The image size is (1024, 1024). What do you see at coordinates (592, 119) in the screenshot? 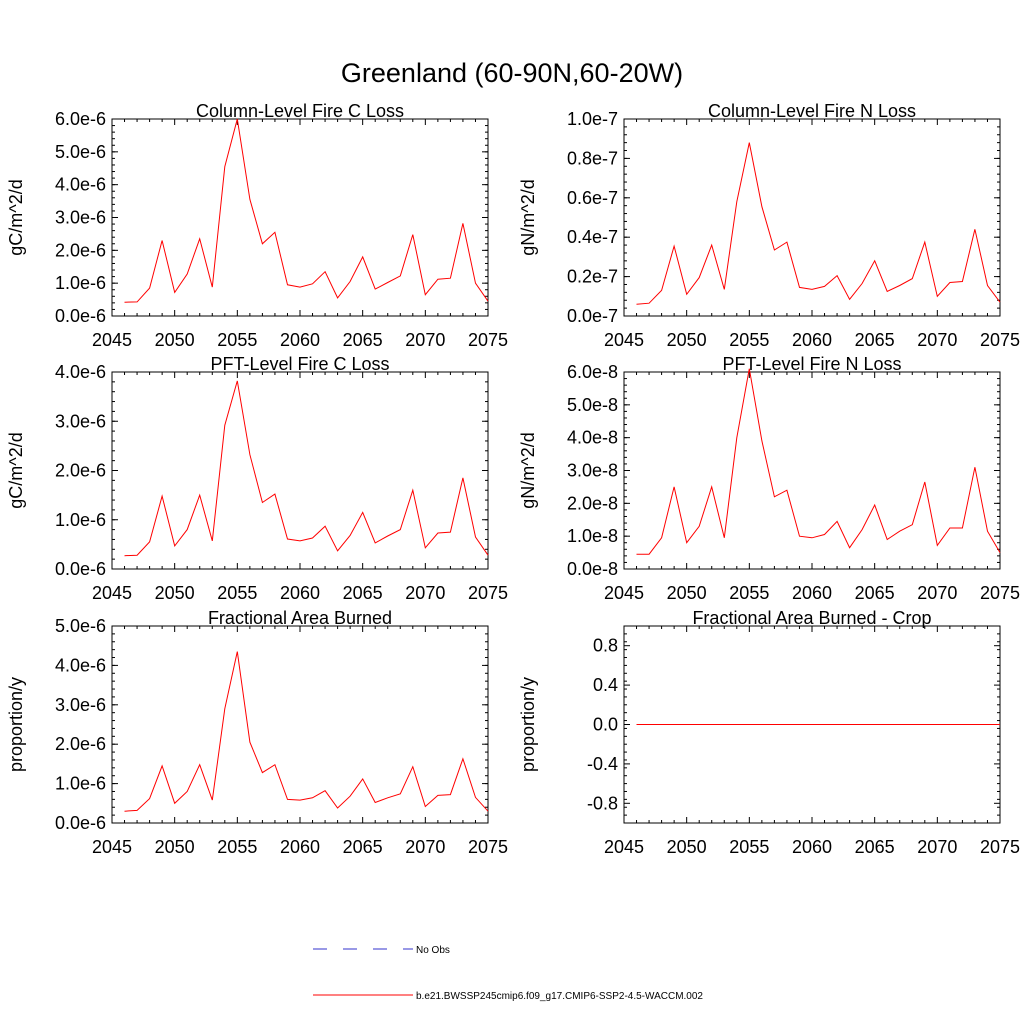
I see `y-tick-label: 1.0e-7` at bounding box center [592, 119].